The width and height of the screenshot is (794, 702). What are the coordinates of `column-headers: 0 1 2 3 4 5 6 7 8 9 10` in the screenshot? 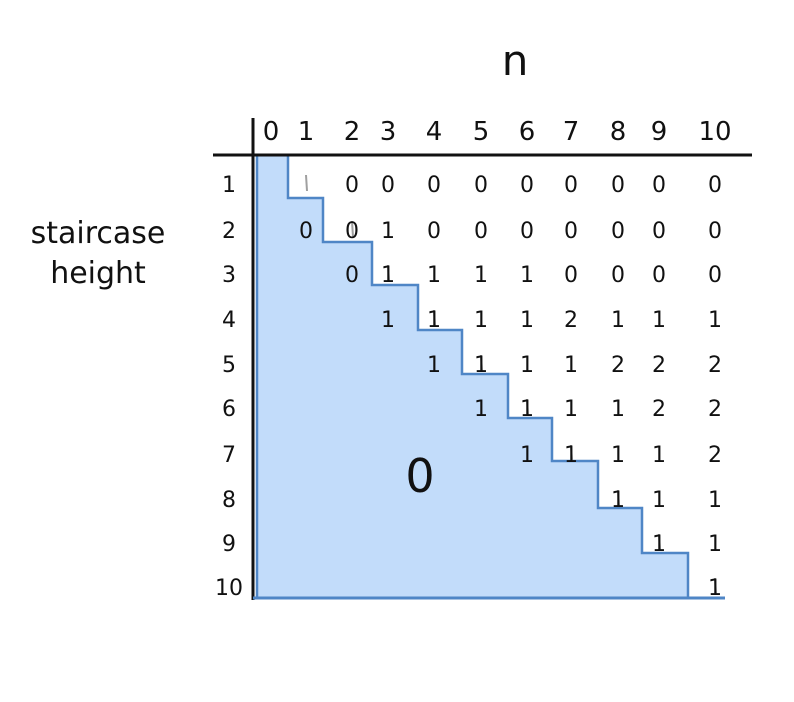 It's located at (497, 132).